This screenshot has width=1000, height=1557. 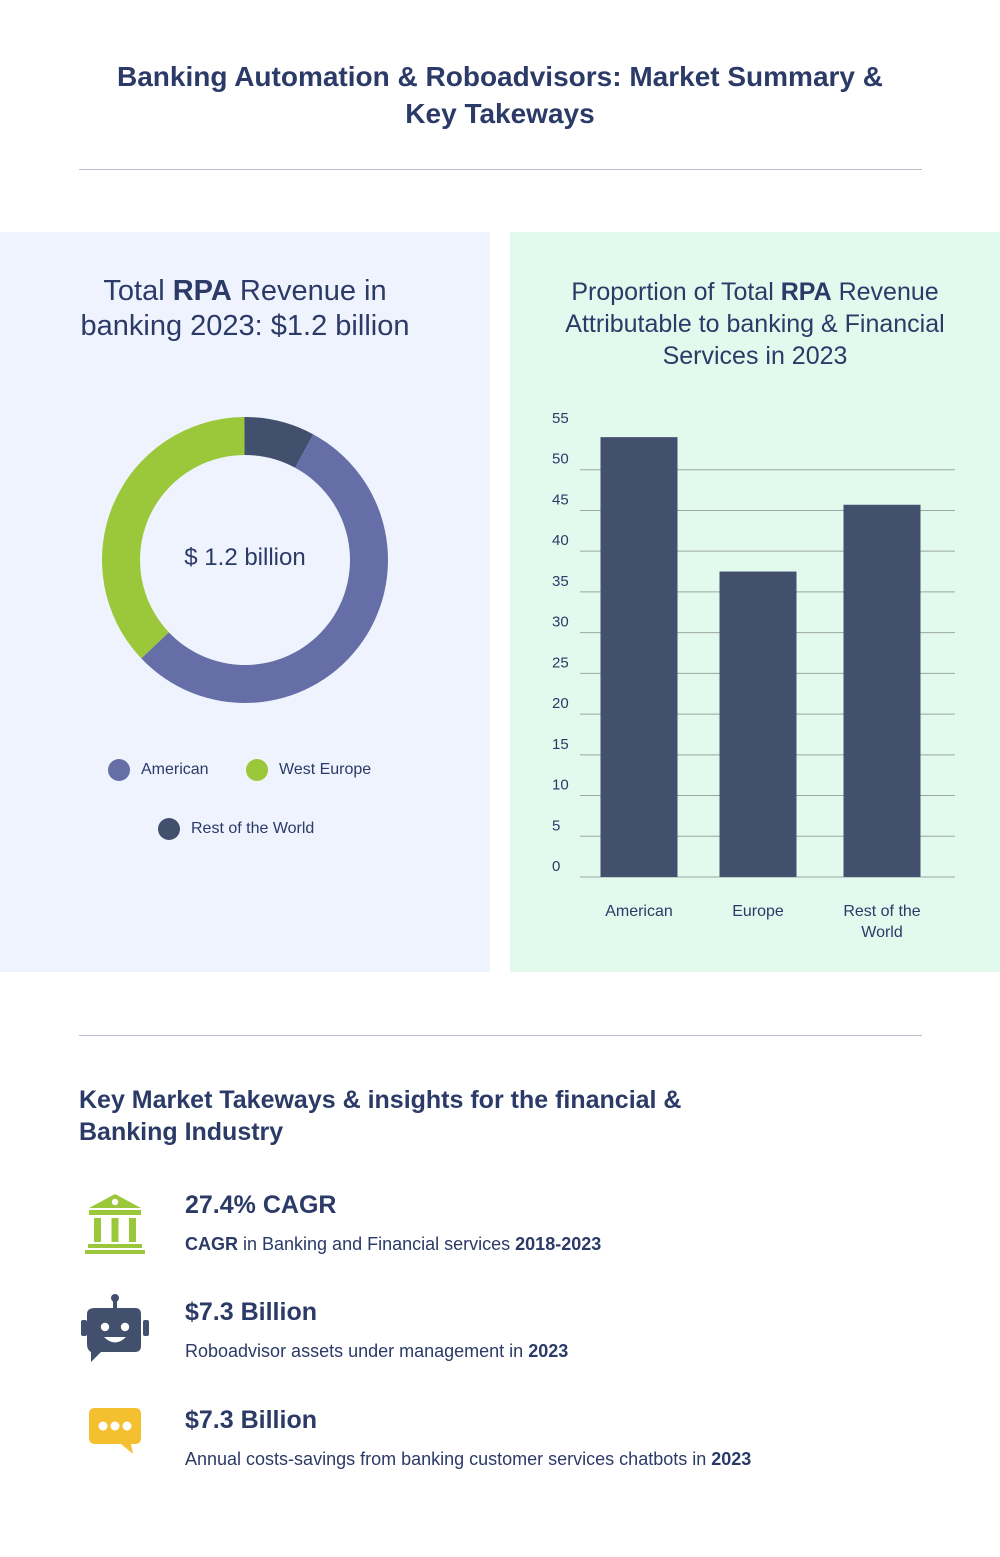 What do you see at coordinates (560, 418) in the screenshot?
I see `y-tick-label: 55` at bounding box center [560, 418].